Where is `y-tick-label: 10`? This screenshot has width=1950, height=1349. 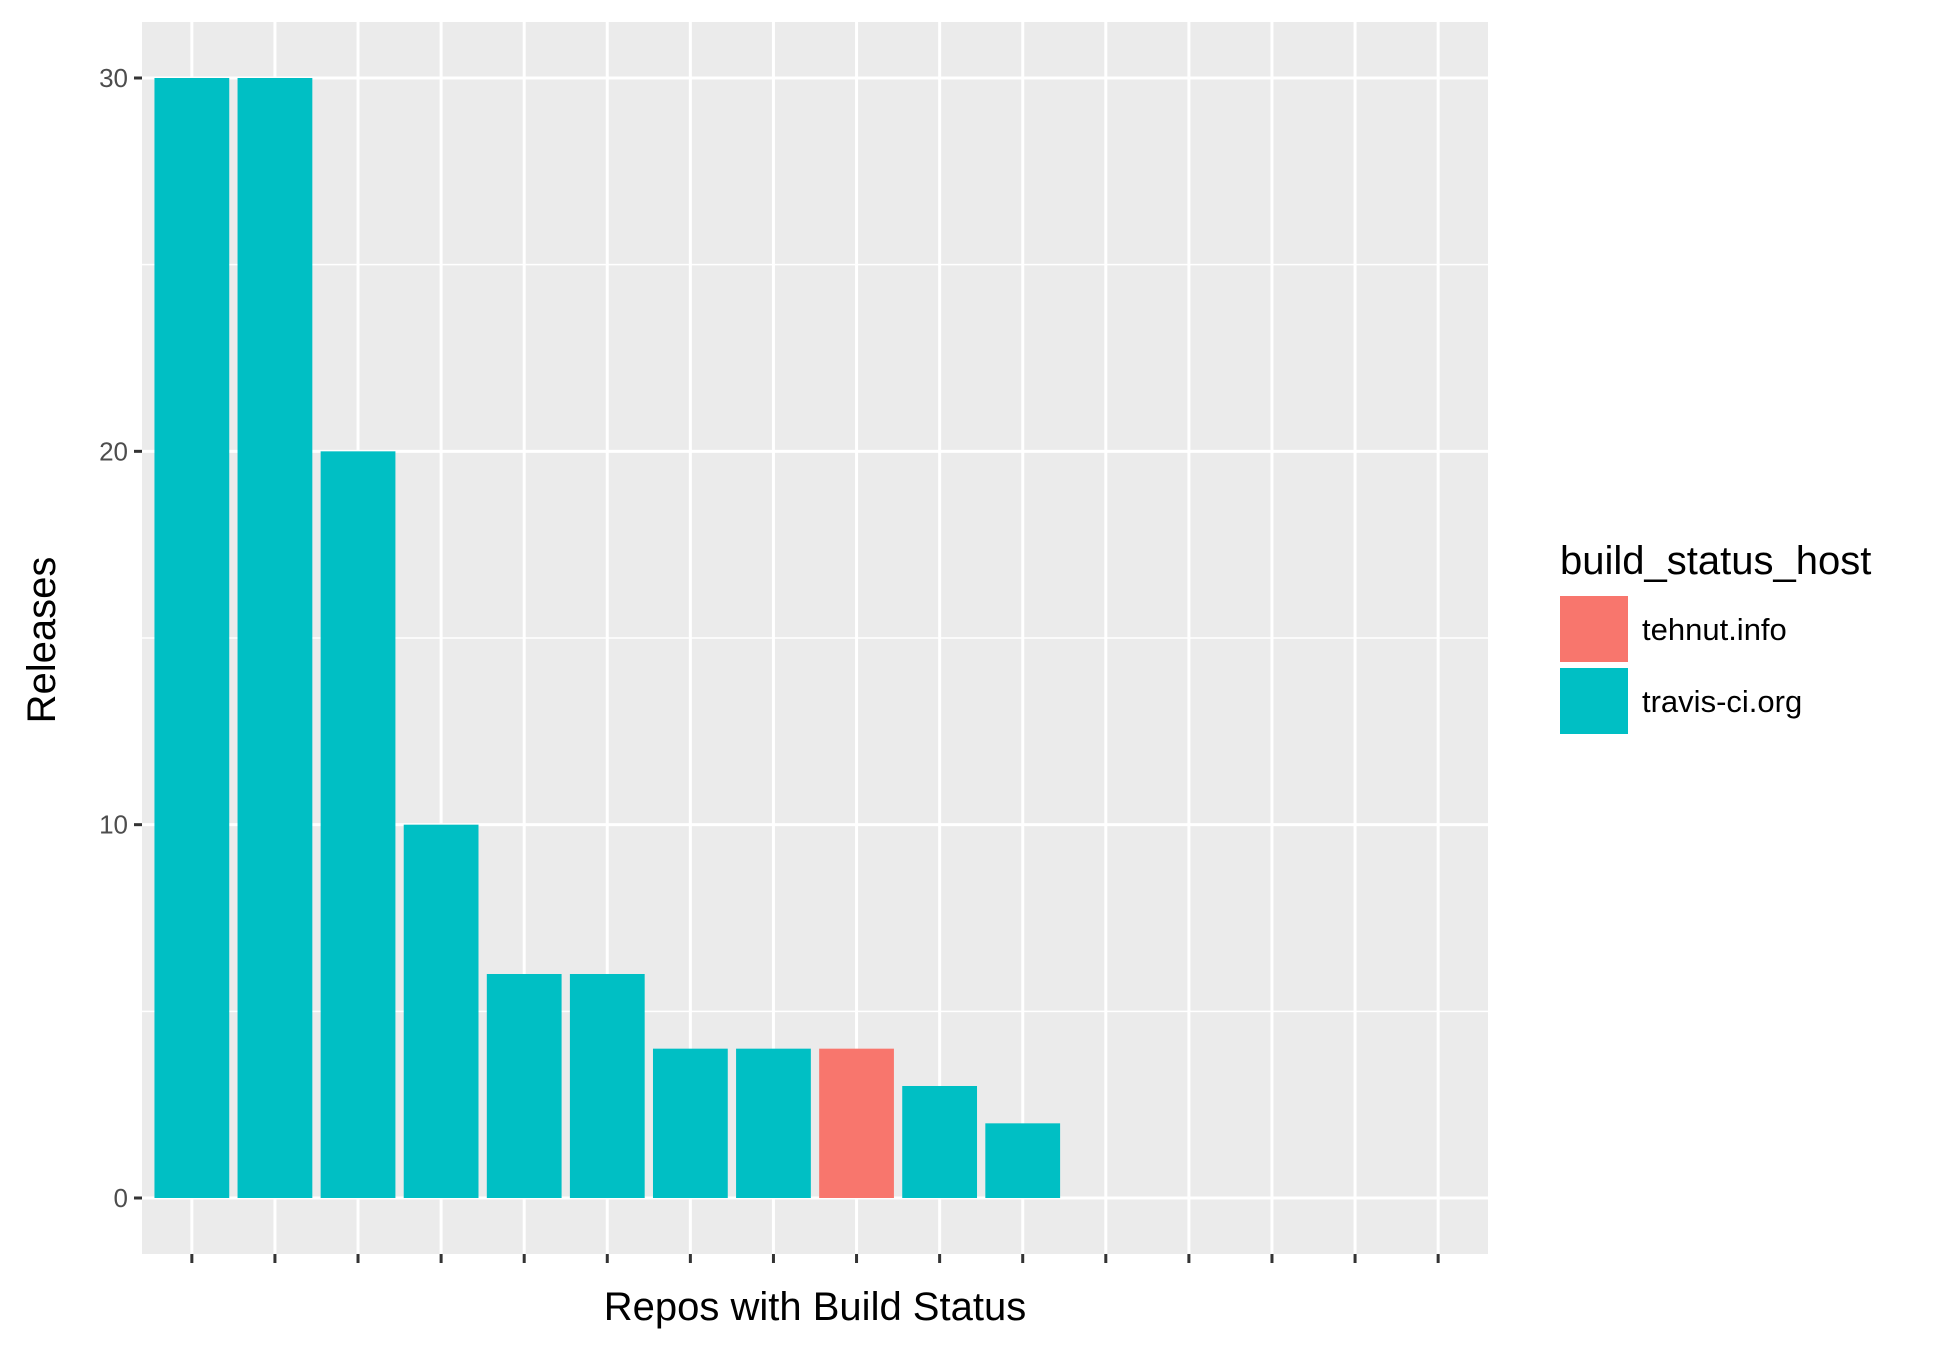 y-tick-label: 10 is located at coordinates (113, 825).